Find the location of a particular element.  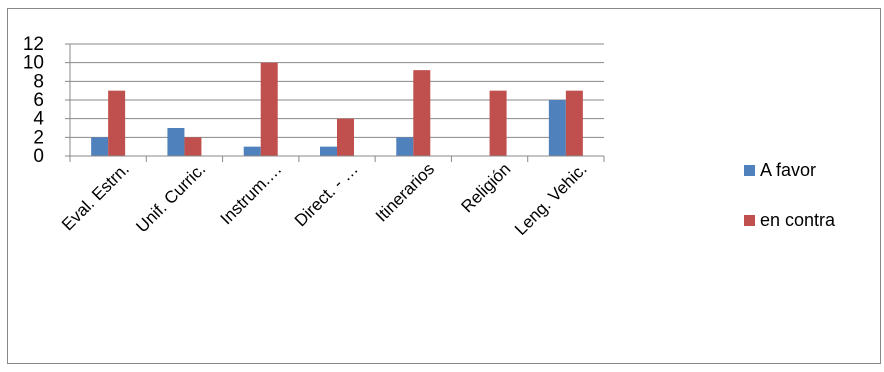

legend: A favor en contra is located at coordinates (790, 195).